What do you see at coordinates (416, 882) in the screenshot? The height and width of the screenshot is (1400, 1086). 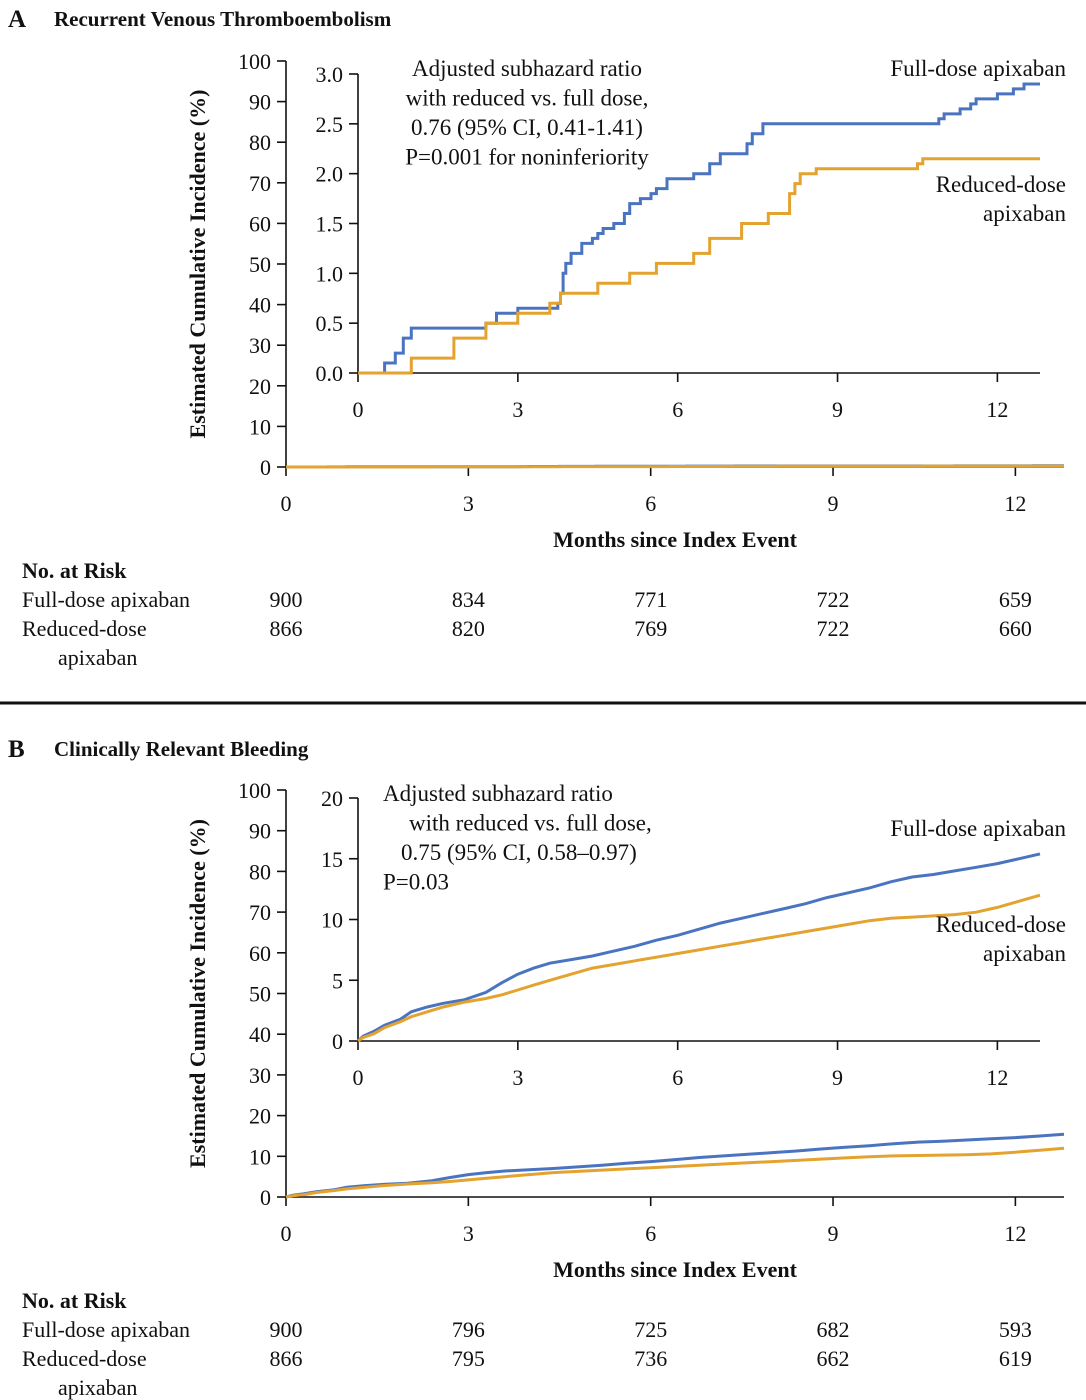 I see `annotation-line: P=0.03` at bounding box center [416, 882].